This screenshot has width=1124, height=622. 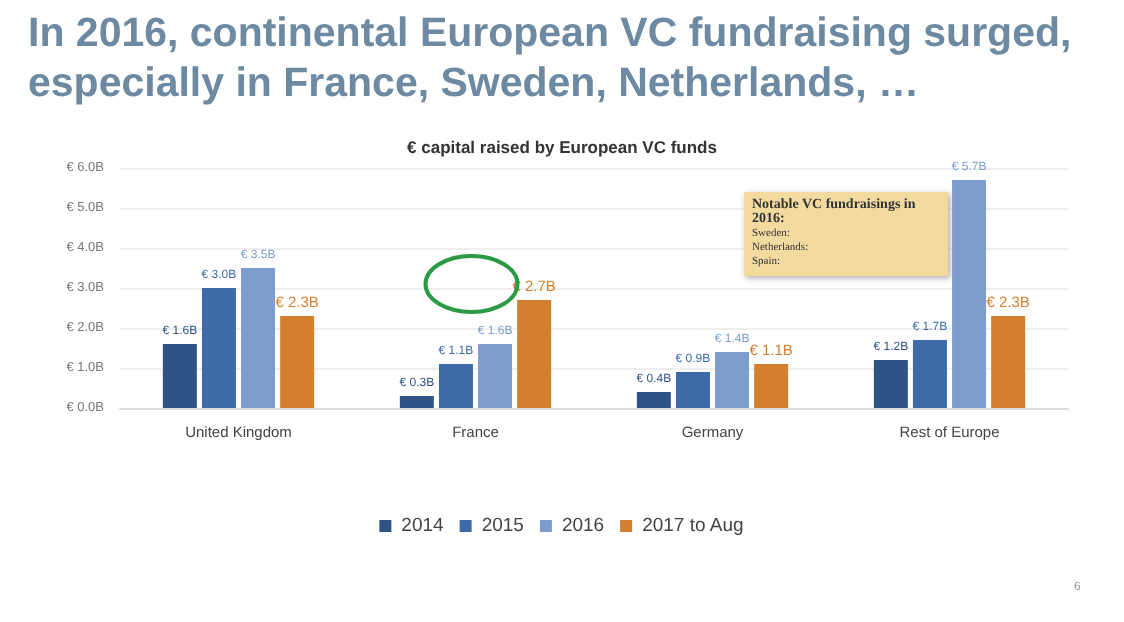 I want to click on legend-label: 2015, so click(x=502, y=526).